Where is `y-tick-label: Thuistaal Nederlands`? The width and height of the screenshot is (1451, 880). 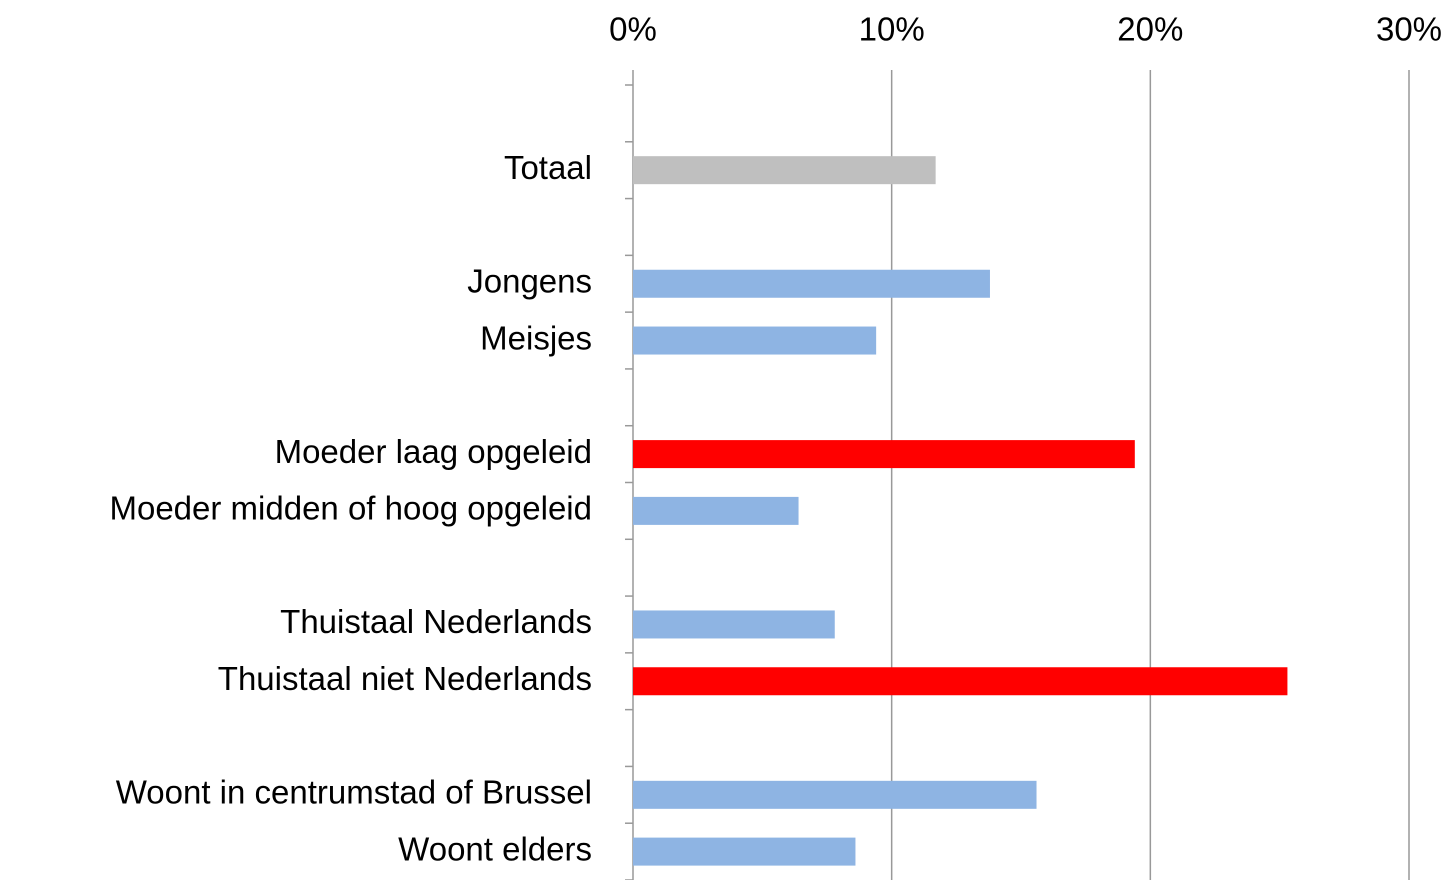
y-tick-label: Thuistaal Nederlands is located at coordinates (436, 621).